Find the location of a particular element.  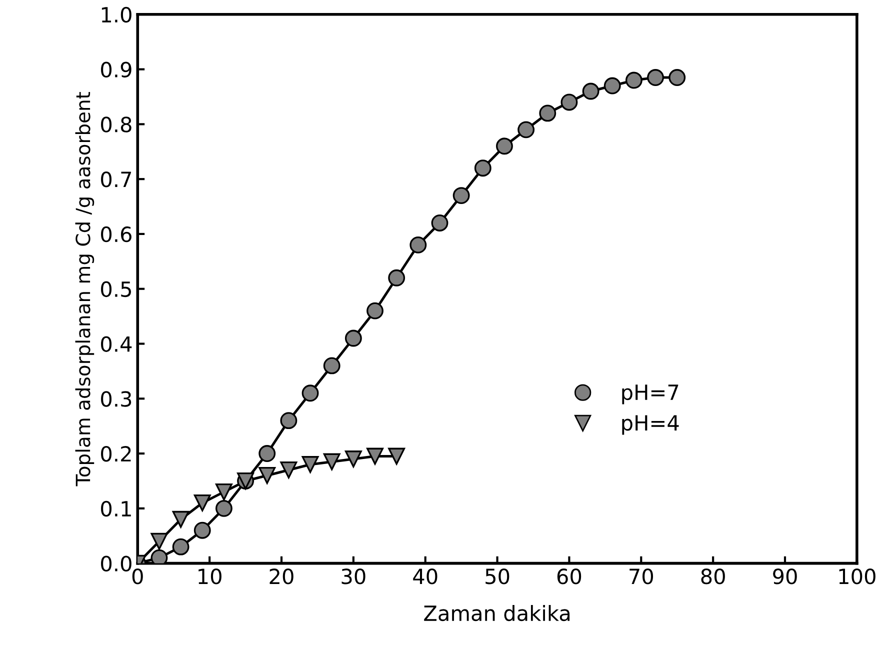

x-tick-label: 60 is located at coordinates (569, 576).